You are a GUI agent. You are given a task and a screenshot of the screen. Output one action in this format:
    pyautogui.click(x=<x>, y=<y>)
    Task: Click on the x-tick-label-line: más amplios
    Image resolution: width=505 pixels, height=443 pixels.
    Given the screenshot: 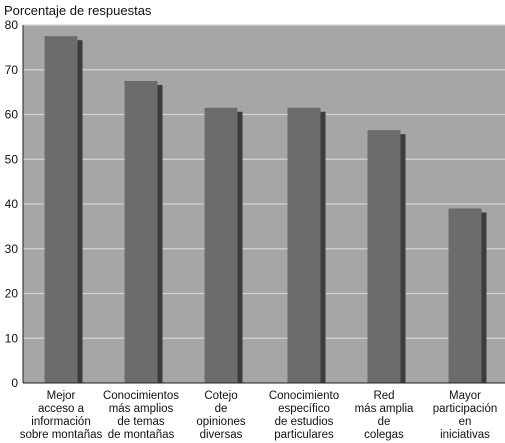 What is the action you would take?
    pyautogui.click(x=141, y=409)
    